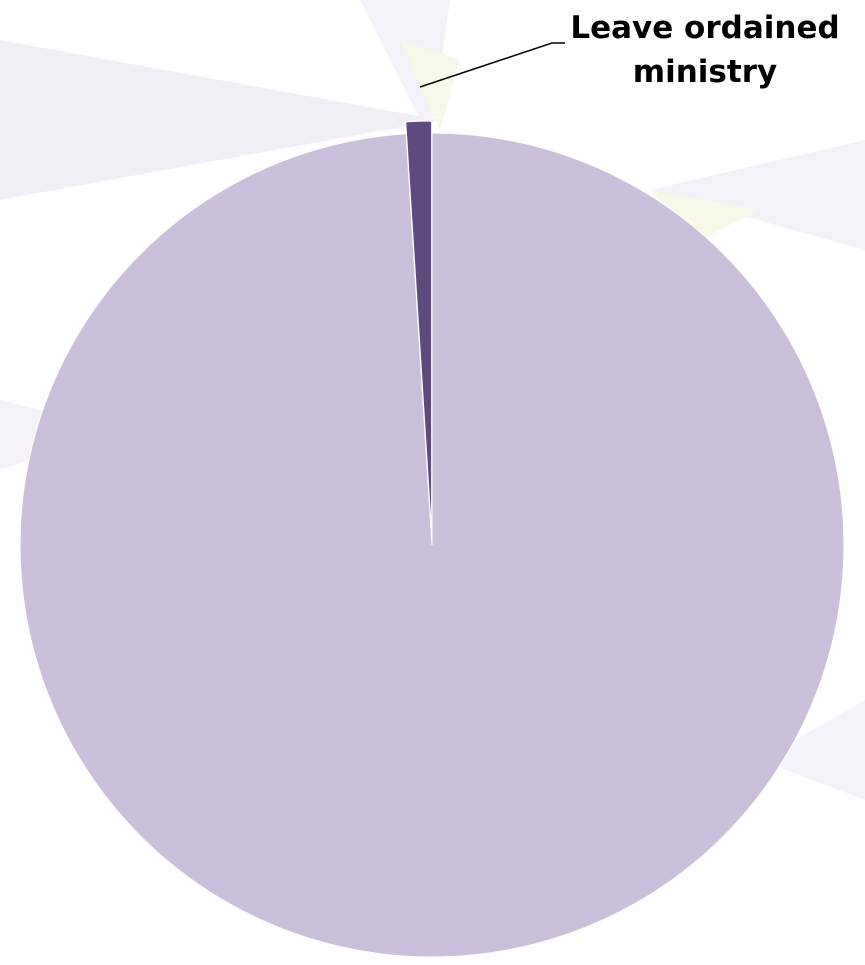 Image resolution: width=865 pixels, height=965 pixels. I want to click on pie-slice, so click(419, 327).